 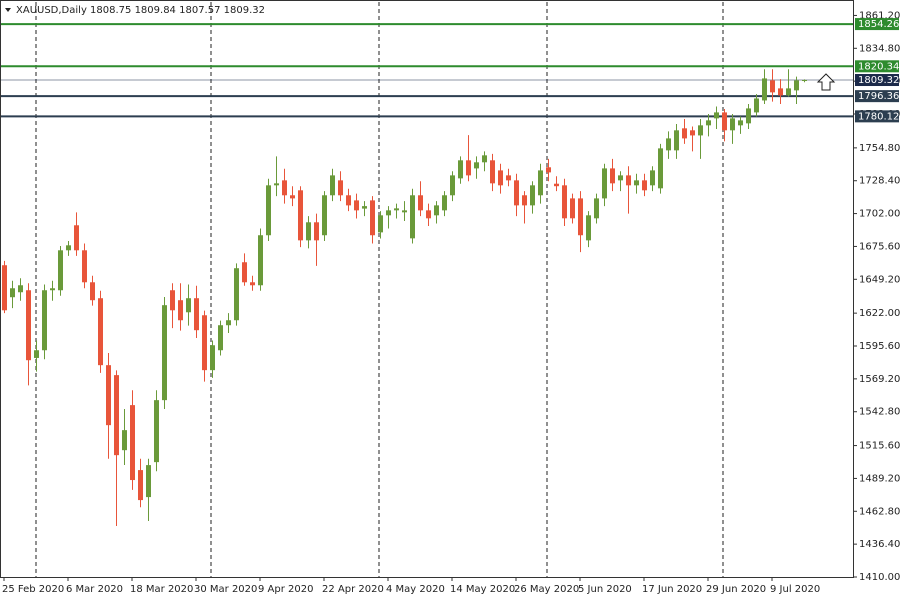 What do you see at coordinates (826, 82) in the screenshot?
I see `arrow-icon` at bounding box center [826, 82].